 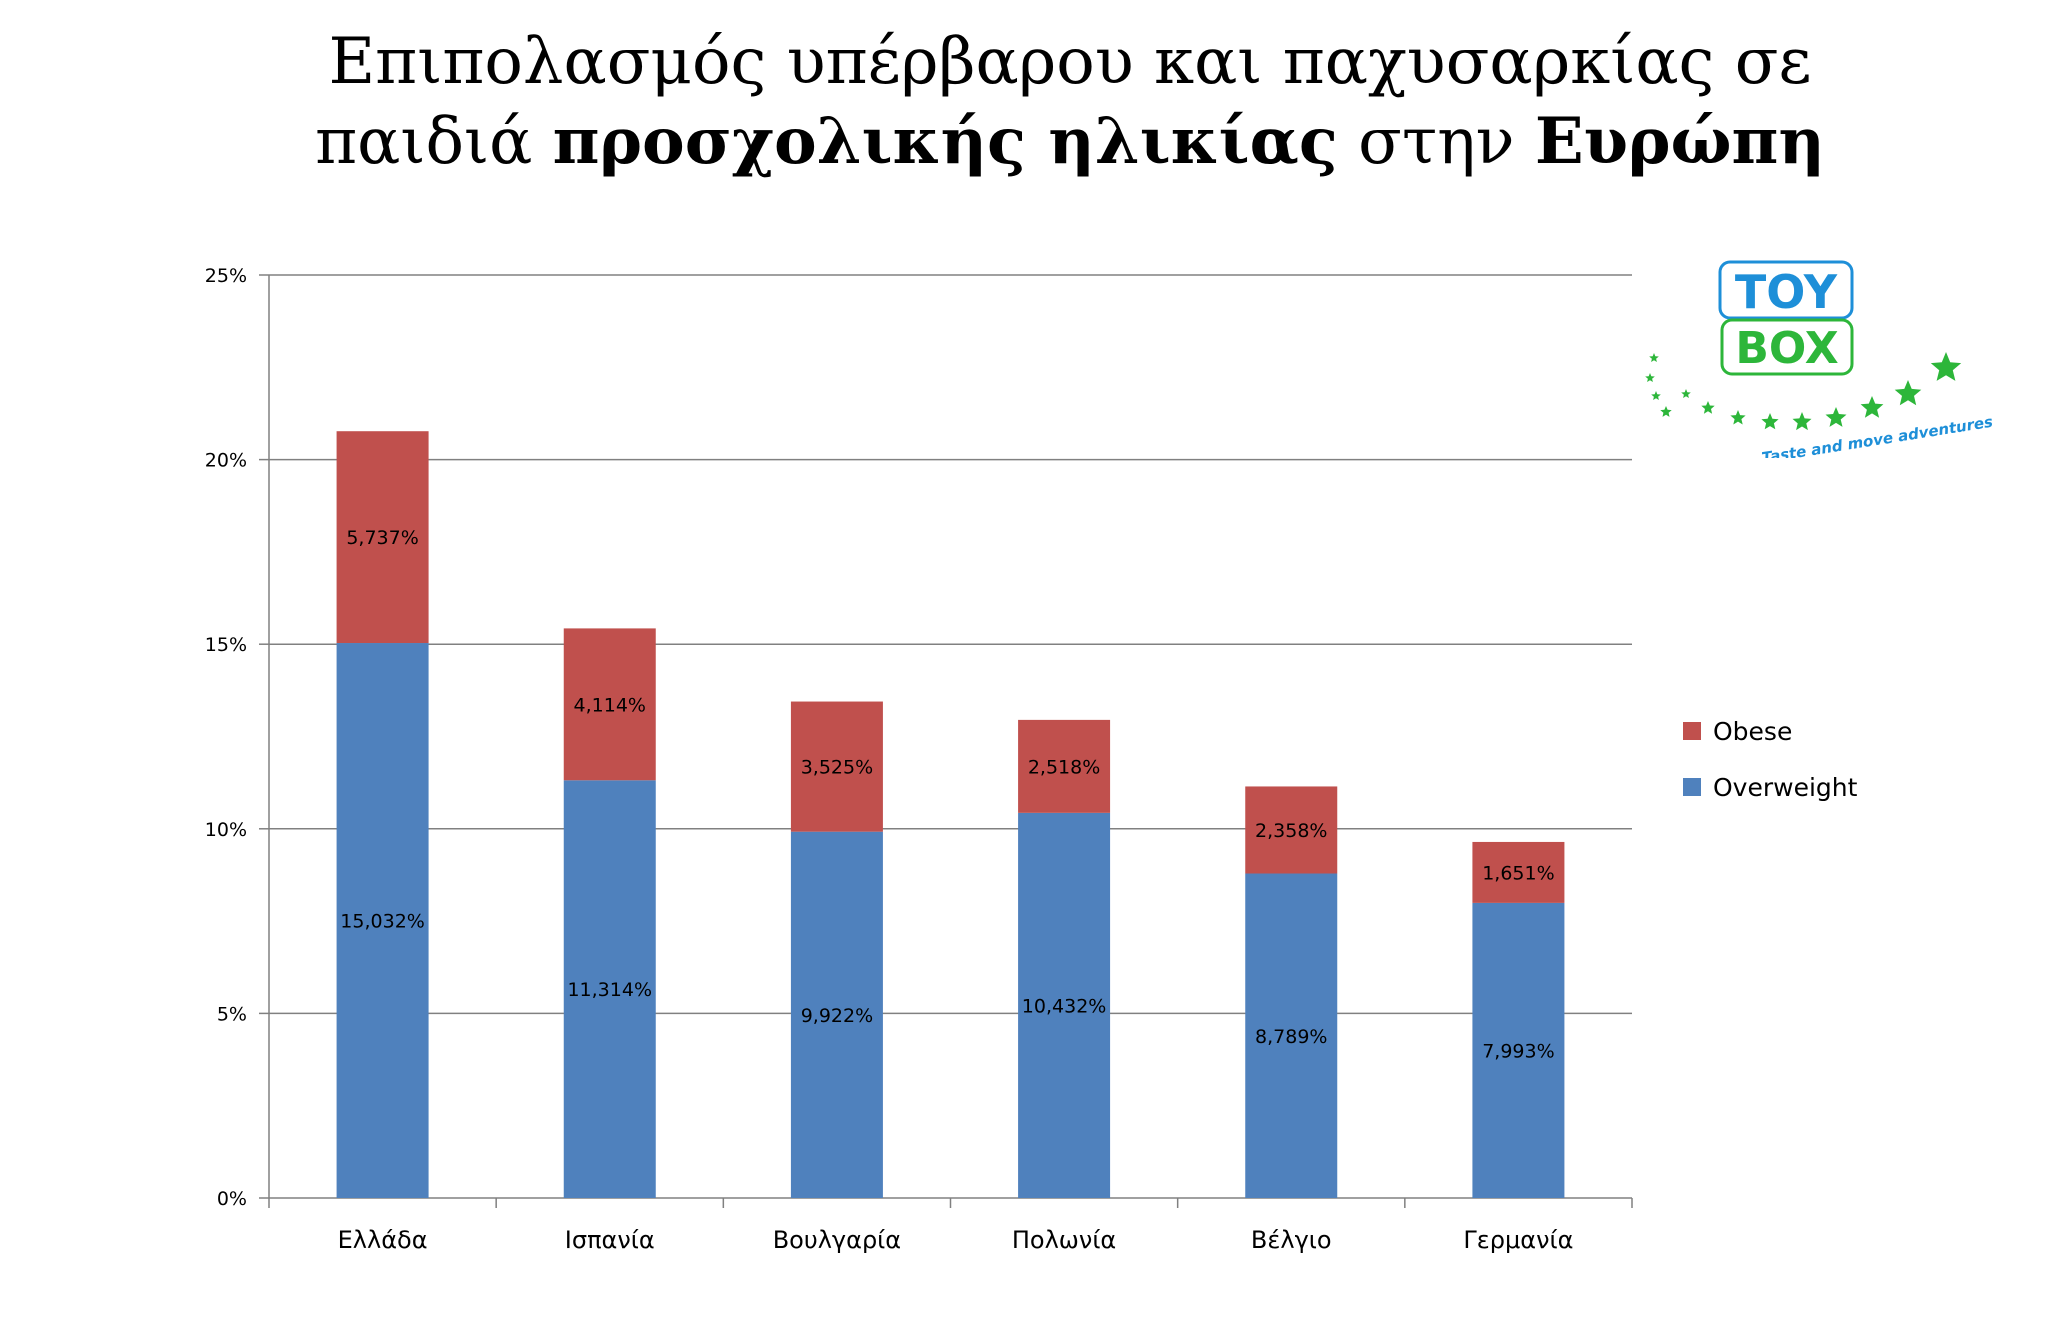 I want to click on legend-label-obese: Obese, so click(x=1752, y=731).